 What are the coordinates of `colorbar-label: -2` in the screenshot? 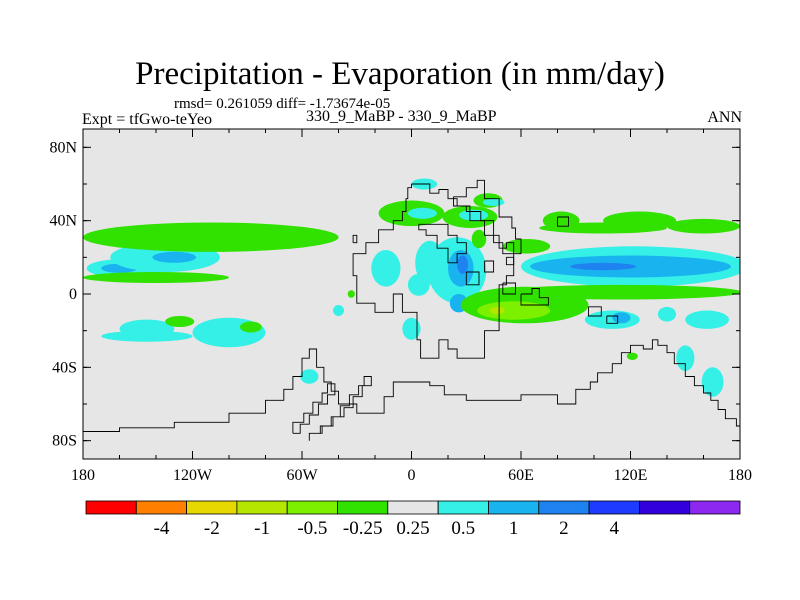 It's located at (212, 528).